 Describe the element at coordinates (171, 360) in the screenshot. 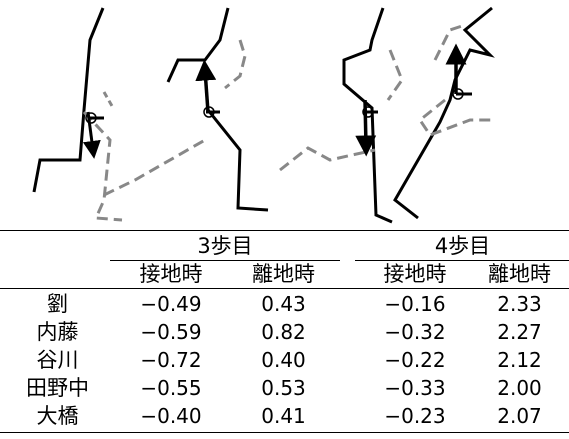

I see `cell-step3-contact: −0.72` at that location.